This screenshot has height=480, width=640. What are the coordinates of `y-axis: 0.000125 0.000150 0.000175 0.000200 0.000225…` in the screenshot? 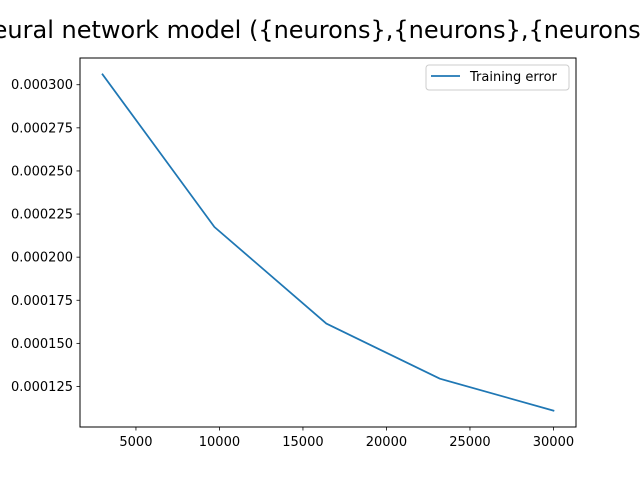 It's located at (45, 236).